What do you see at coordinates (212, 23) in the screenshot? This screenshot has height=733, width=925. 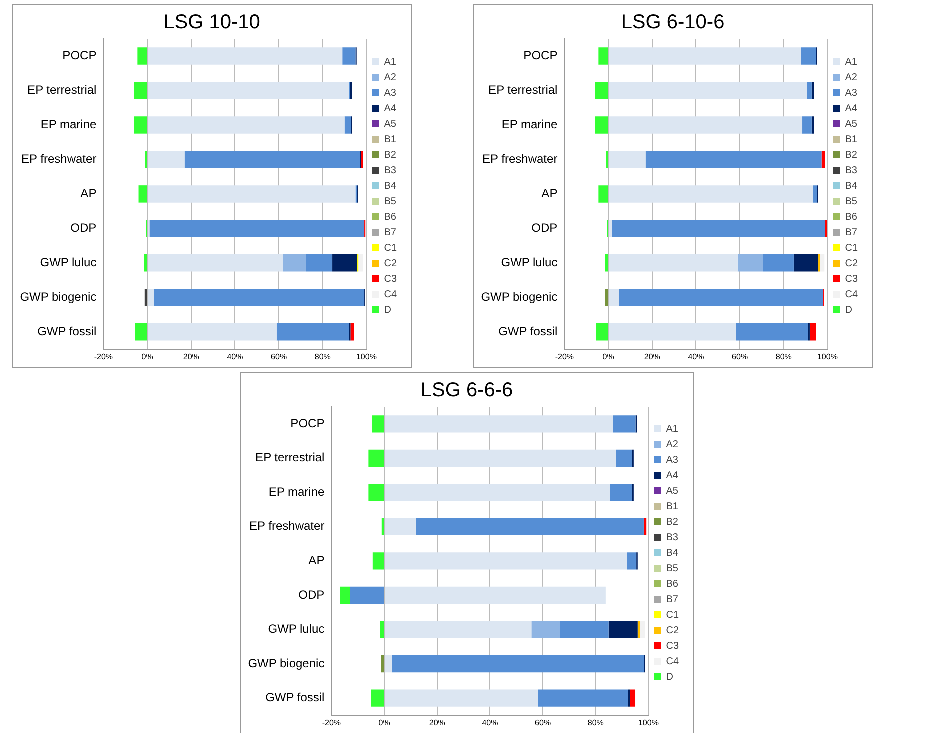 I see `chart-title: LSG 10-10` at bounding box center [212, 23].